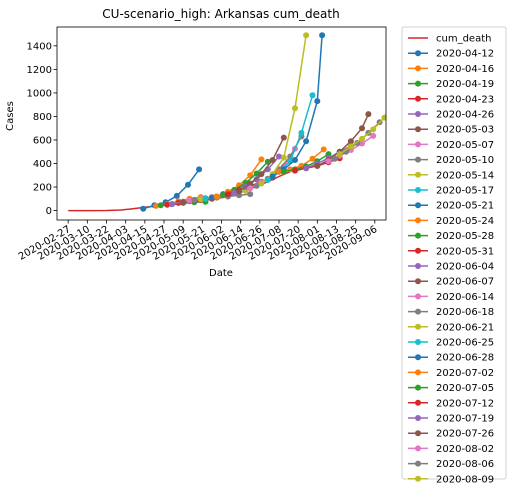  What do you see at coordinates (39, 46) in the screenshot?
I see `y-tick-label: 1400` at bounding box center [39, 46].